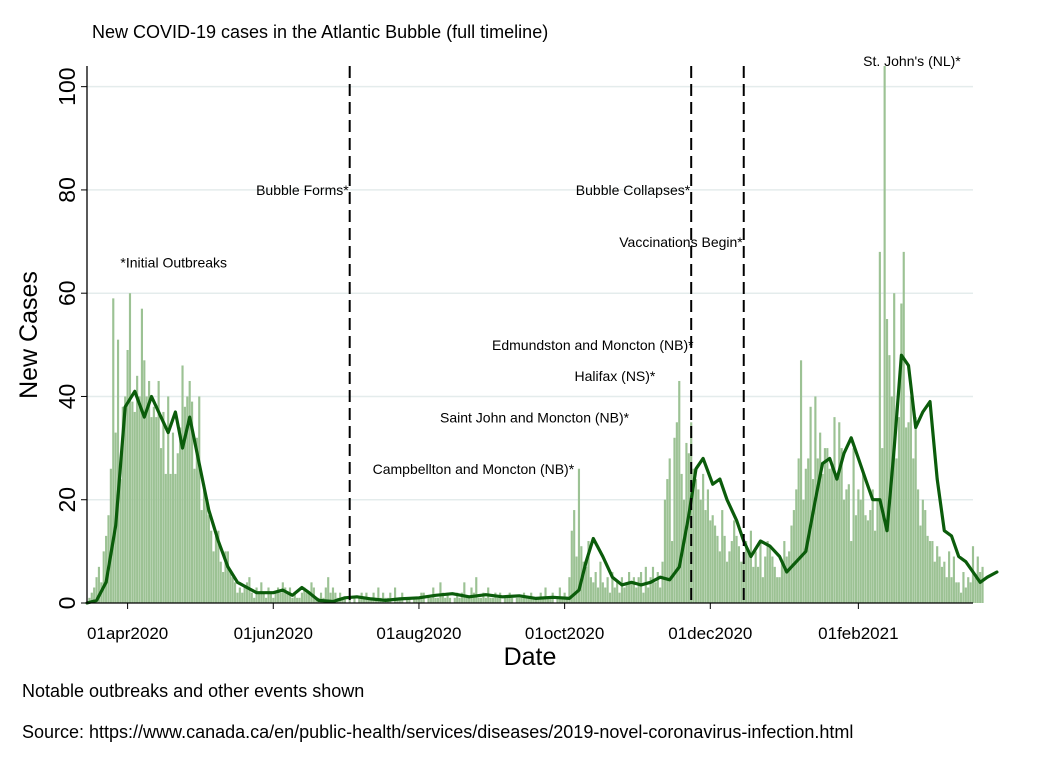  What do you see at coordinates (710, 633) in the screenshot?
I see `x-tick-label: 01dec2020` at bounding box center [710, 633].